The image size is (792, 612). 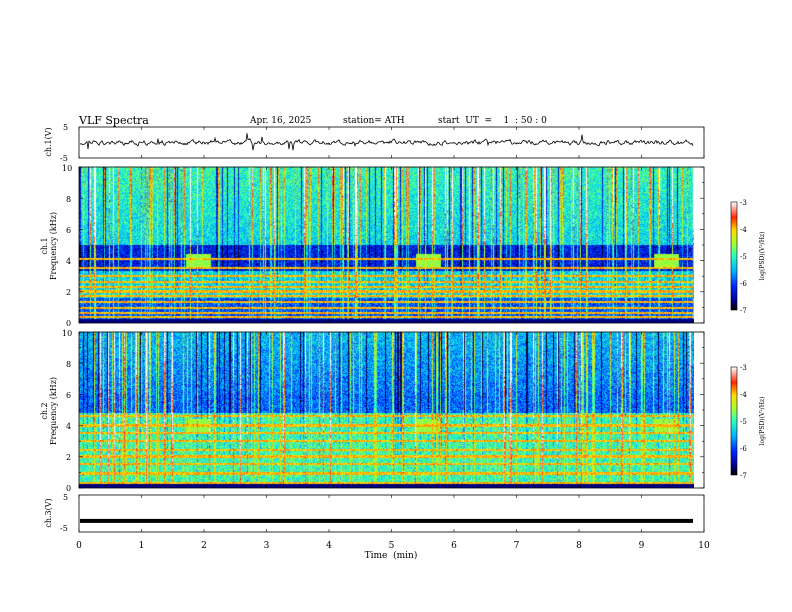 What do you see at coordinates (65, 127) in the screenshot?
I see `ch1-ytick-top: 5` at bounding box center [65, 127].